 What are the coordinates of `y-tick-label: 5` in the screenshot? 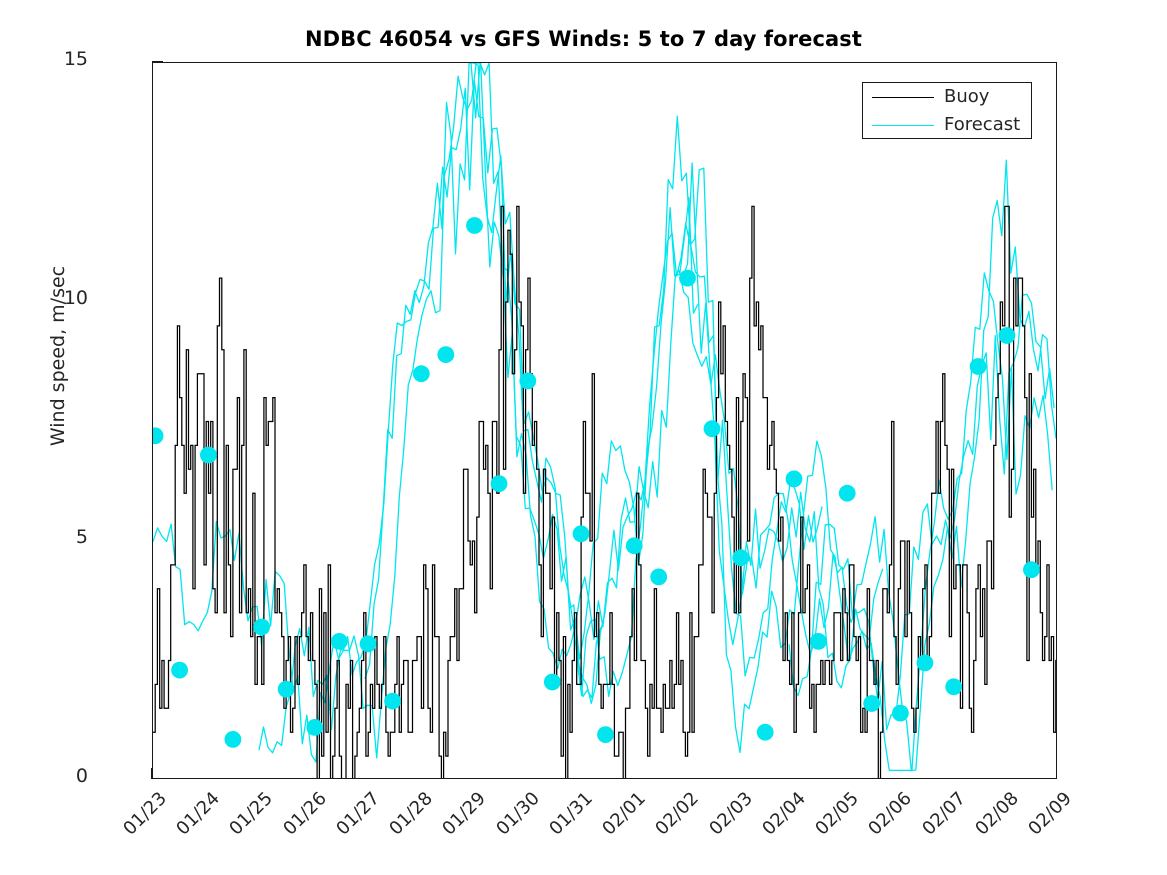 It's located at (81, 537).